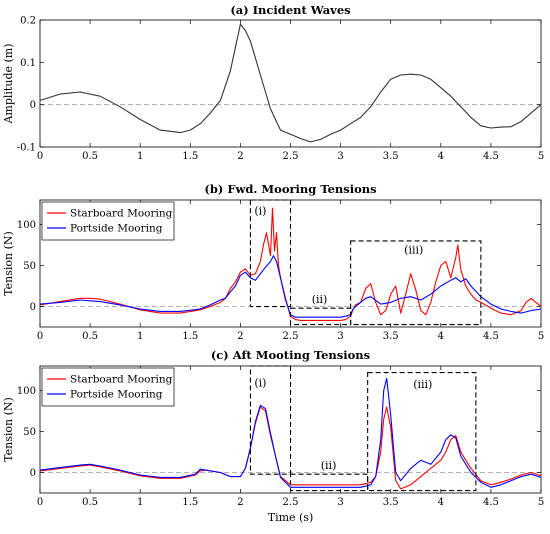 The image size is (550, 534). I want to click on y-tick-label: 0.1, so click(28, 63).